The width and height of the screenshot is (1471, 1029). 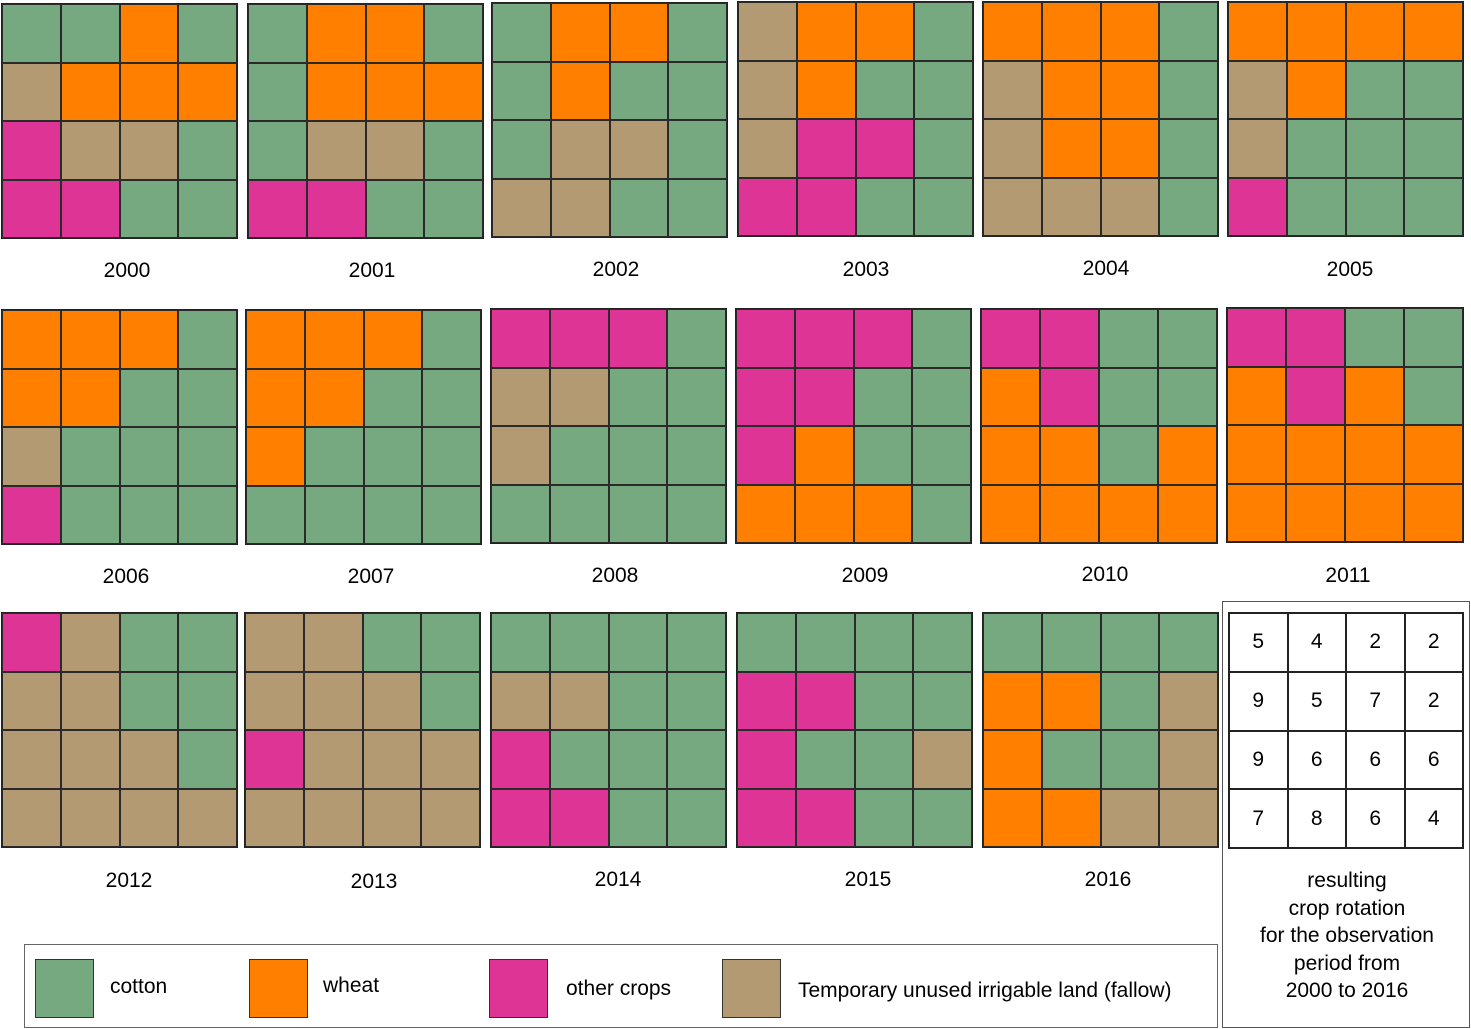 I want to click on crop-map-2007, so click(x=363, y=427).